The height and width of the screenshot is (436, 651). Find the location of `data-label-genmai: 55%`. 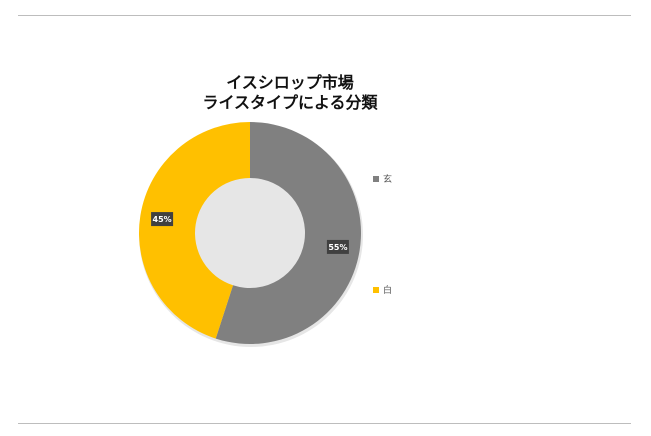

data-label-genmai: 55% is located at coordinates (337, 246).